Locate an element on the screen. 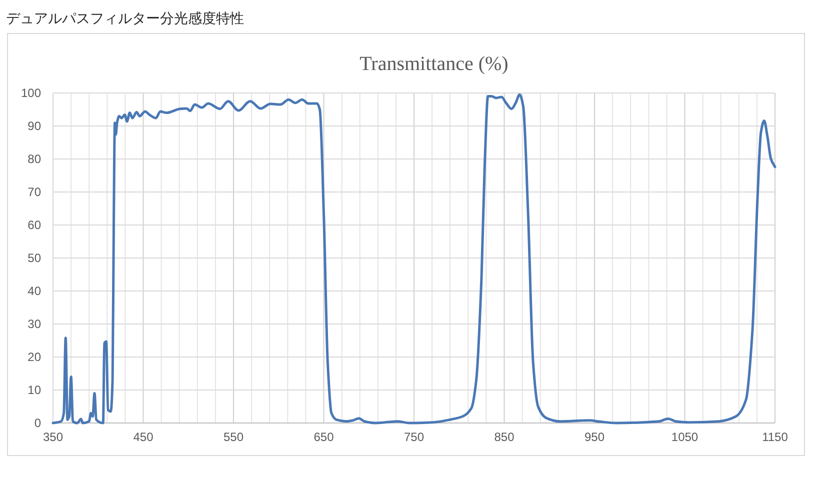  chart-title: デュアルパスフィルター分光感度特性 is located at coordinates (125, 19).